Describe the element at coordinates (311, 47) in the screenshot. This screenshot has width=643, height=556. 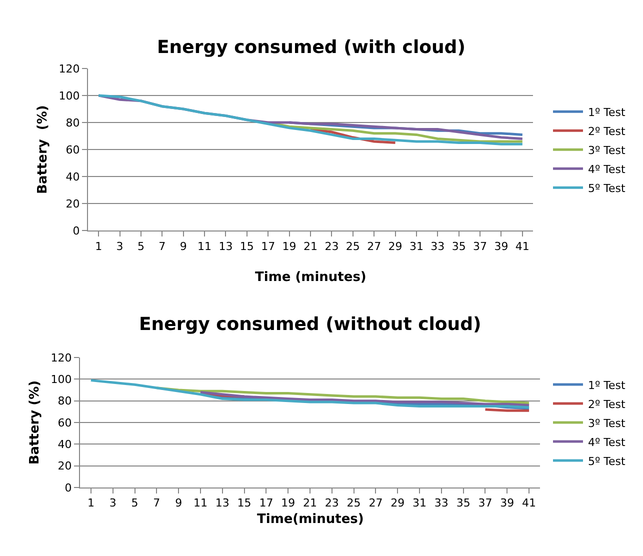
I see `chart-title: Energy consumed (with cloud)` at that location.